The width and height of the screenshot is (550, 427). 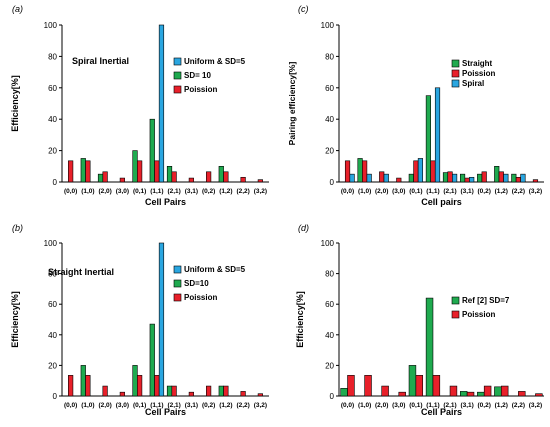 I want to click on legend-label: Straight, so click(x=477, y=63).